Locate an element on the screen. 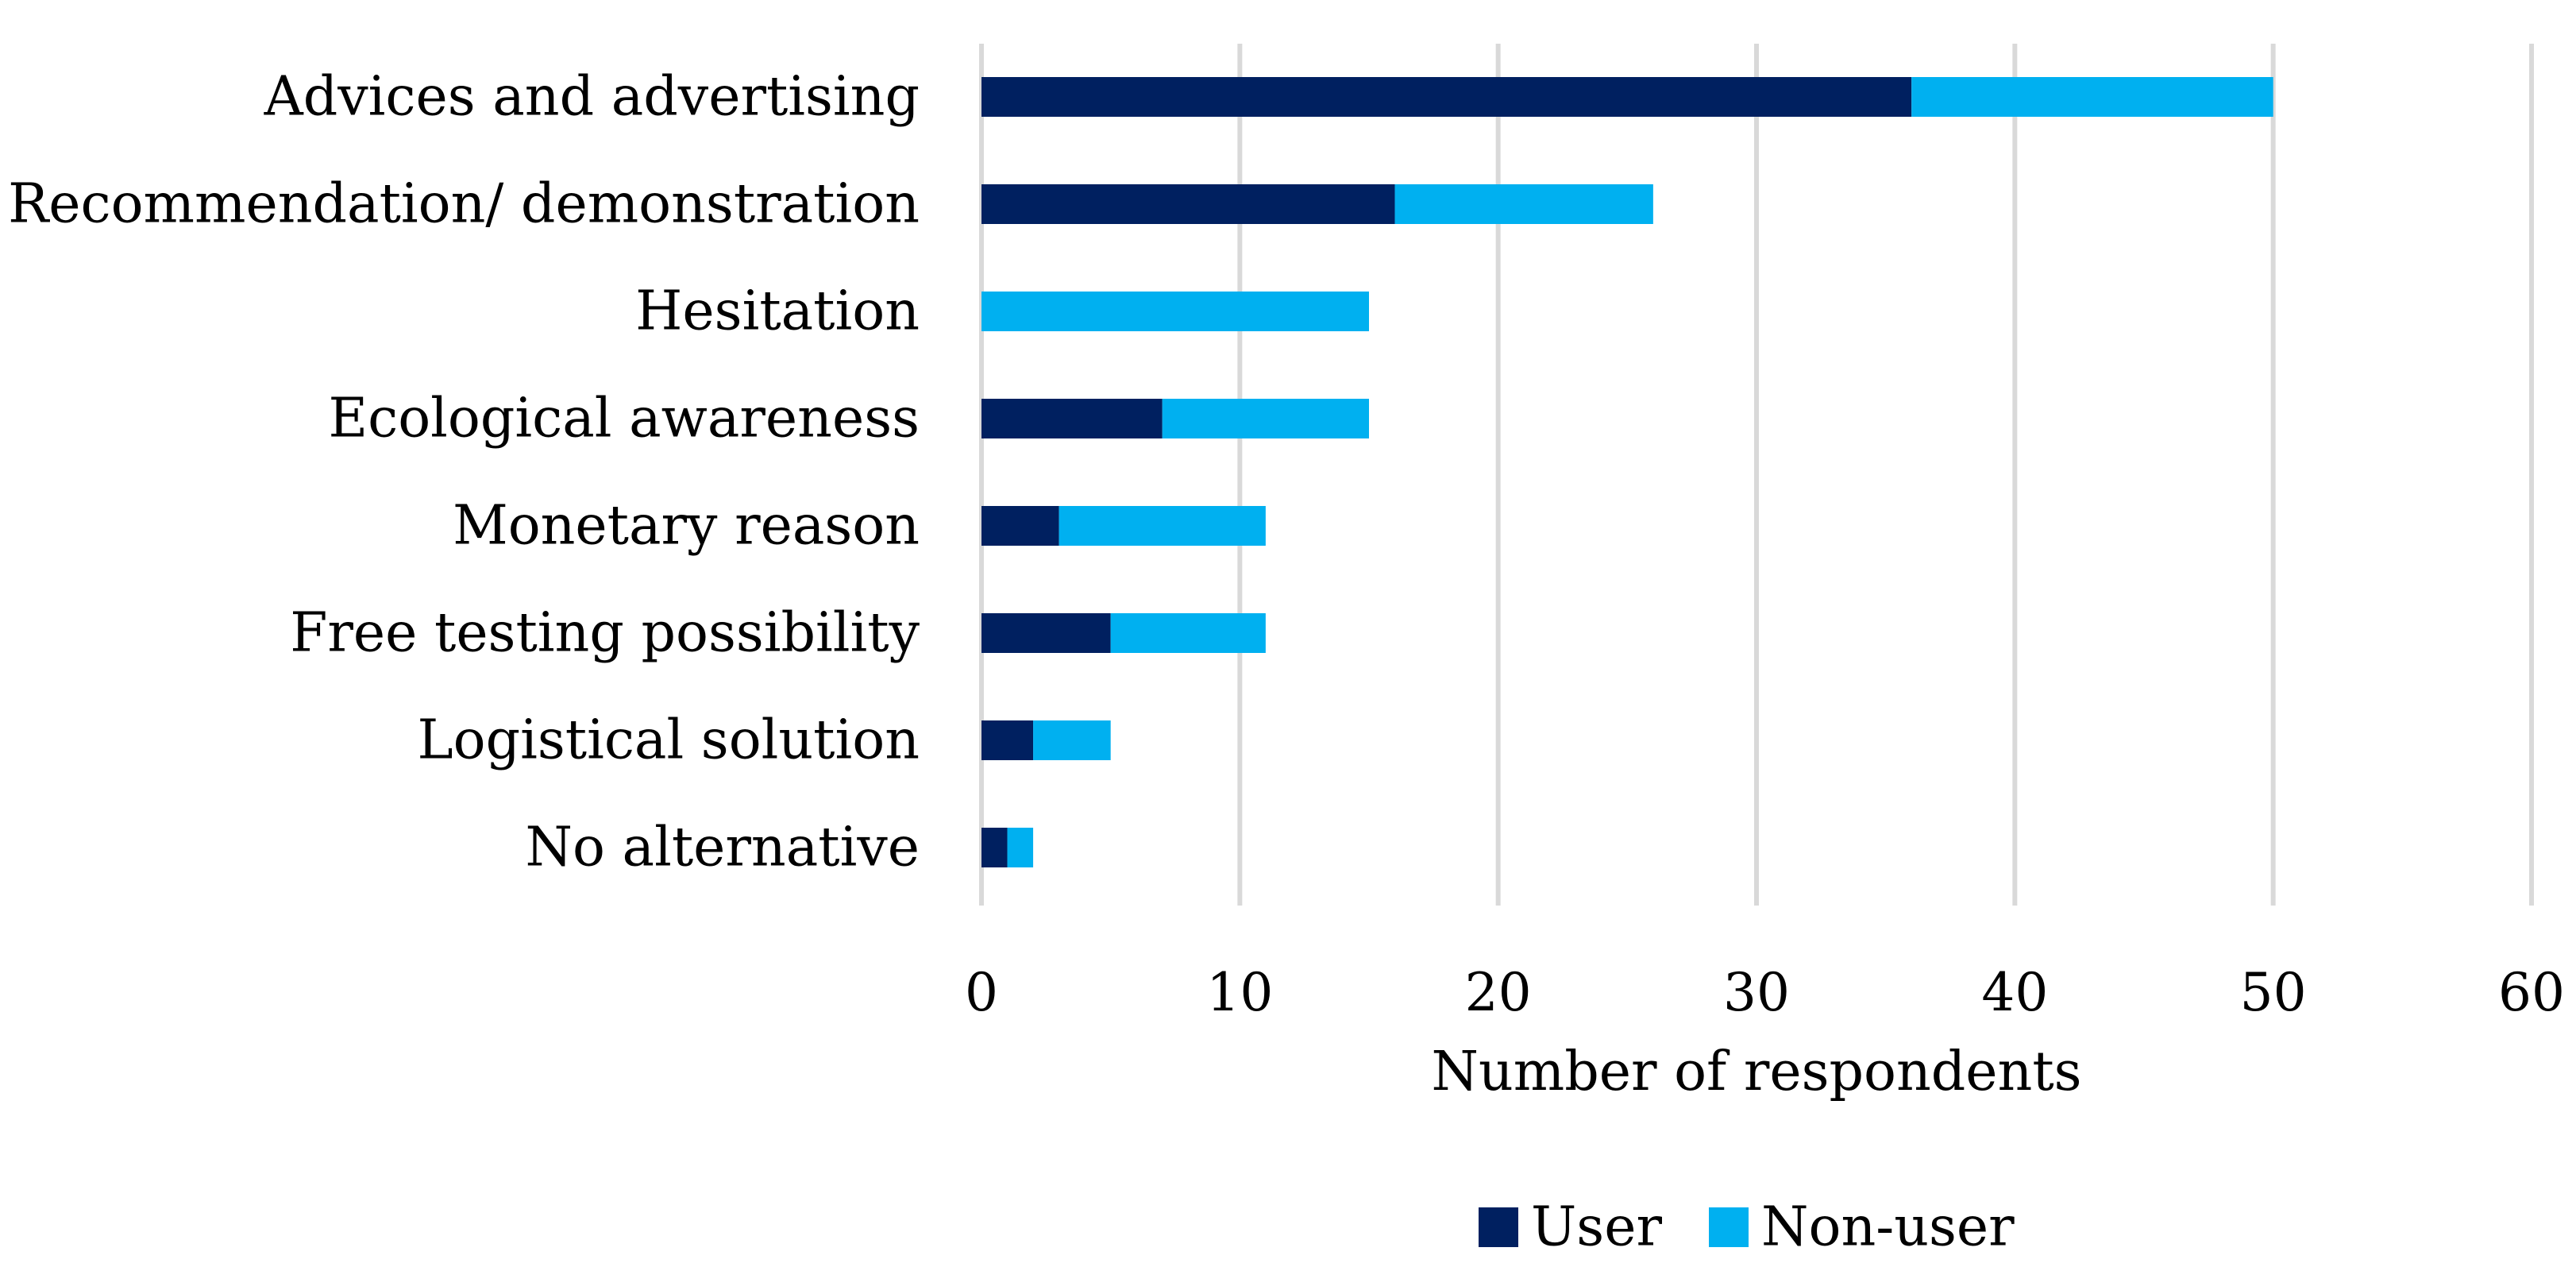  x-tick-labels: 0 10 20 30 40 50 60 is located at coordinates (1765, 992).